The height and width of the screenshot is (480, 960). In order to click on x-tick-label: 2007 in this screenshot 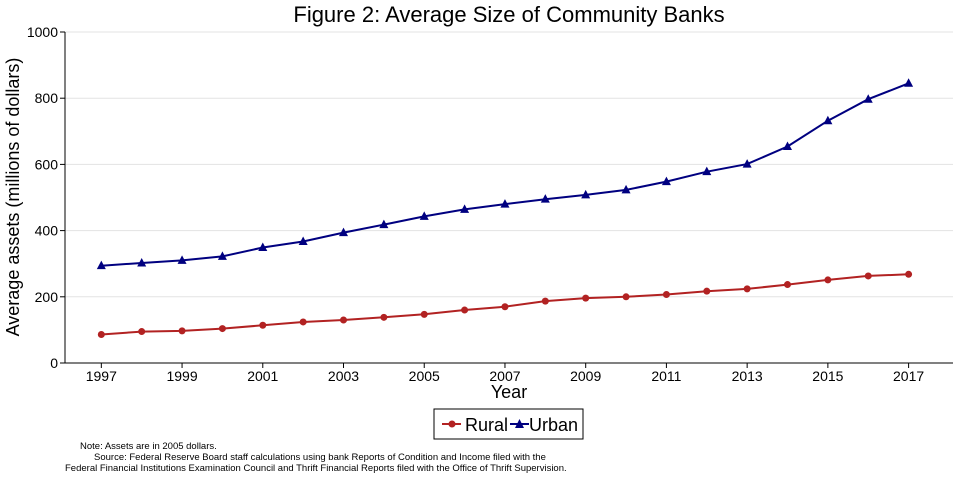, I will do `click(504, 376)`.